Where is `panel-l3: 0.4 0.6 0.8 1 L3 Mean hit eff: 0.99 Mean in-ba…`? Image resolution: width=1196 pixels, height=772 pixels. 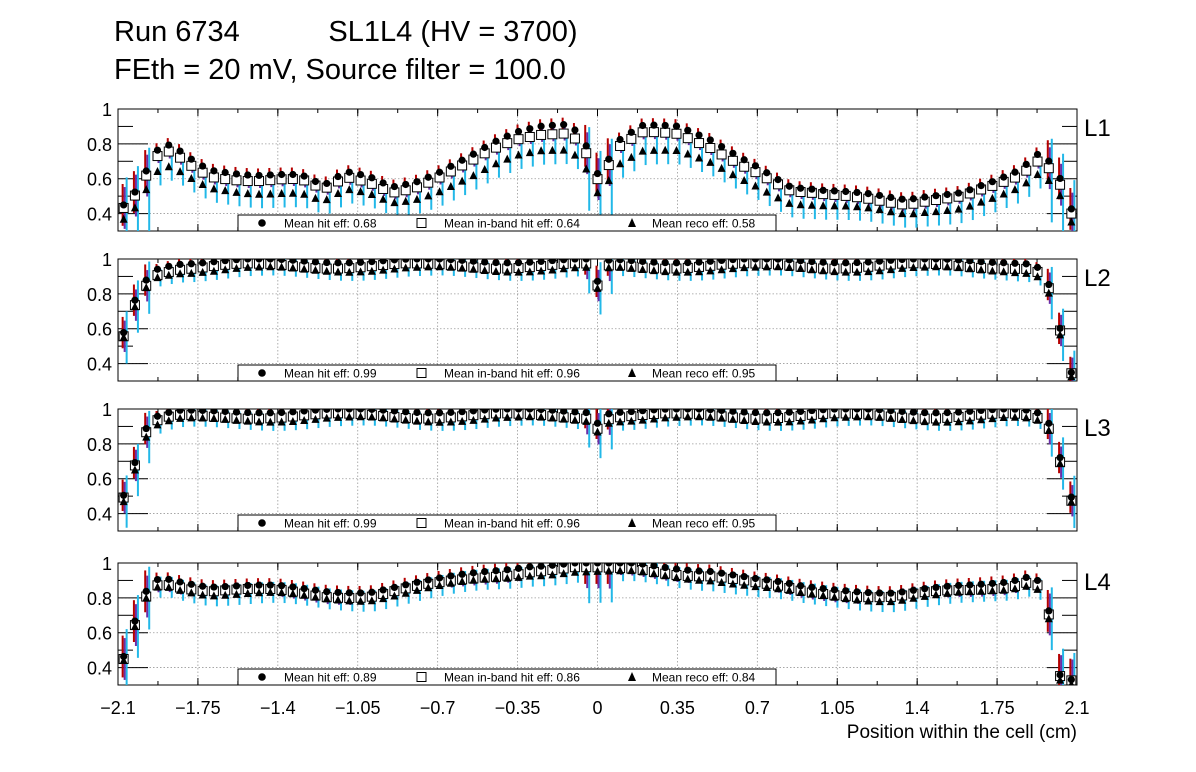 panel-l3: 0.4 0.6 0.8 1 L3 Mean hit eff: 0.99 Mean in-ba… is located at coordinates (599, 466).